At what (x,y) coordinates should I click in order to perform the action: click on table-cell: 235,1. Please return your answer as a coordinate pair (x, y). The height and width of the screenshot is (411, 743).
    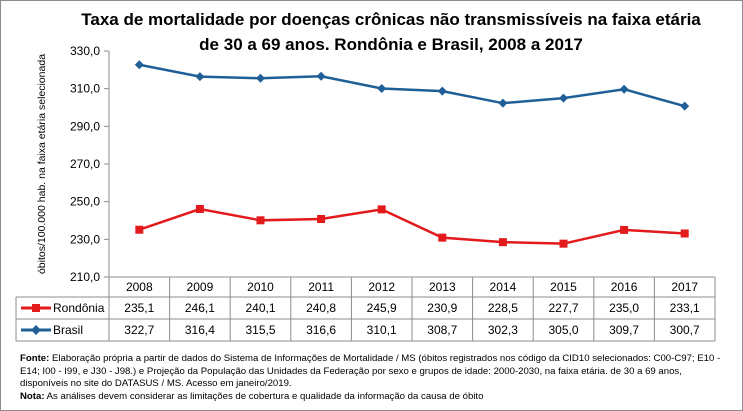
    Looking at the image, I should click on (139, 308).